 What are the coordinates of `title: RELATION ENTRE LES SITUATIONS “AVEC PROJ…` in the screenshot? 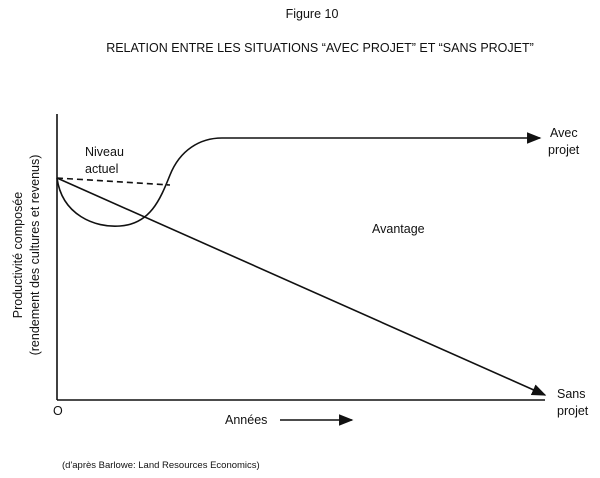 It's located at (320, 48).